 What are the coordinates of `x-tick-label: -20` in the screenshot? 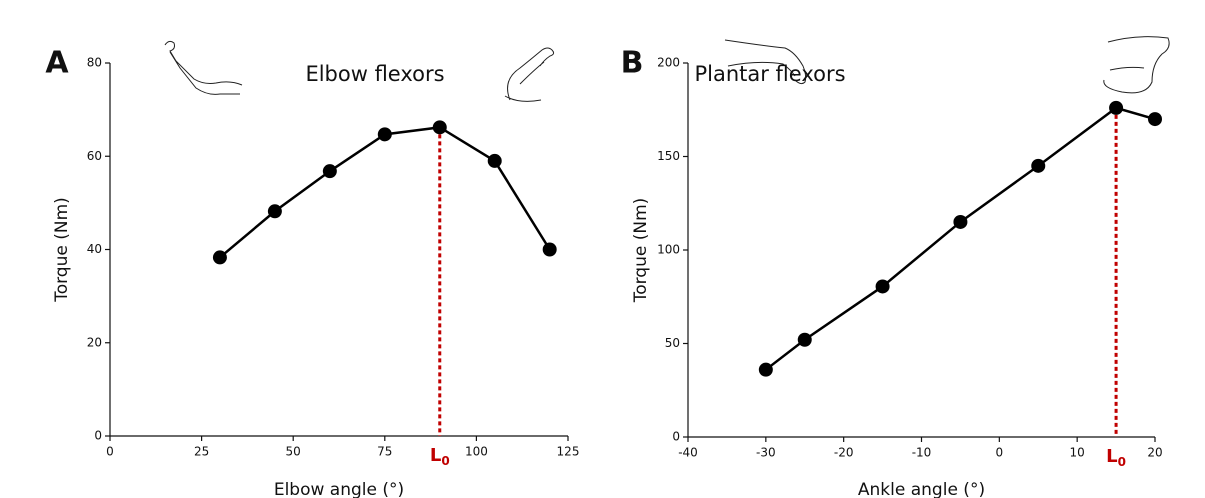 It's located at (844, 453).